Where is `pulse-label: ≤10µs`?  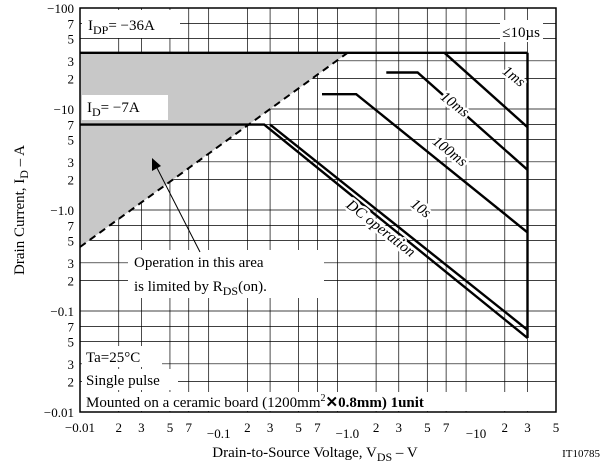
pulse-label: ≤10µs is located at coordinates (521, 33).